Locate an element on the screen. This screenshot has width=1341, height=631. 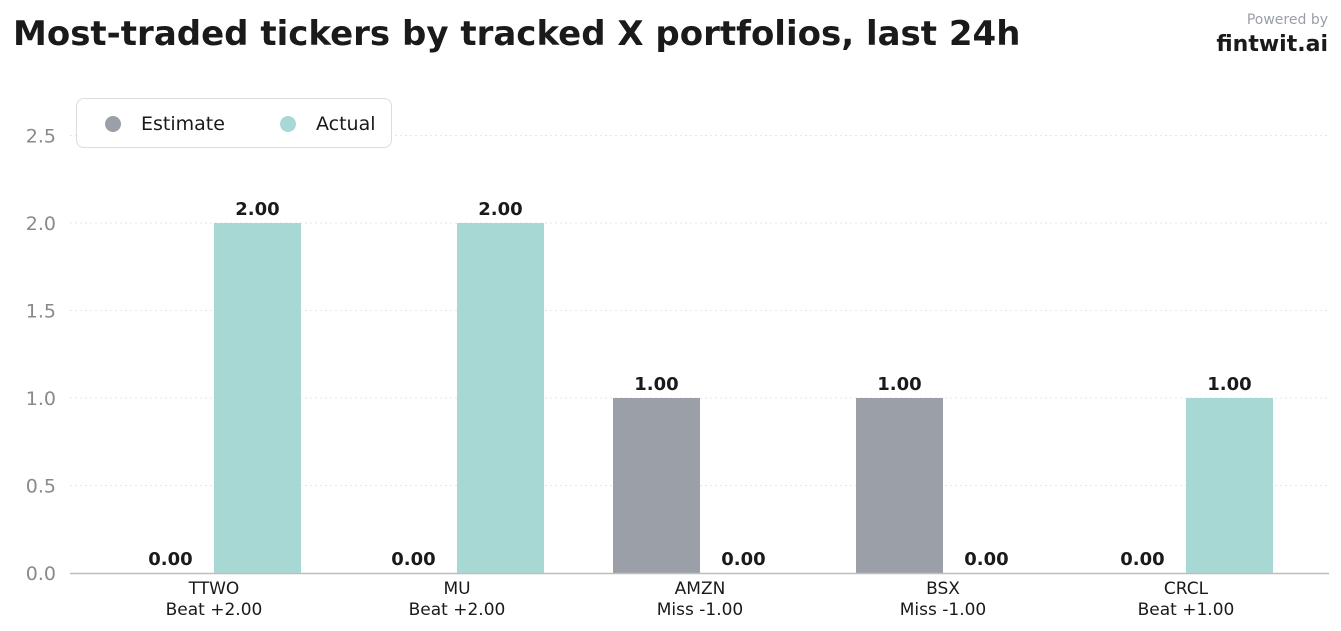
brand-block: Powered by fintwit.ai is located at coordinates (1272, 35).